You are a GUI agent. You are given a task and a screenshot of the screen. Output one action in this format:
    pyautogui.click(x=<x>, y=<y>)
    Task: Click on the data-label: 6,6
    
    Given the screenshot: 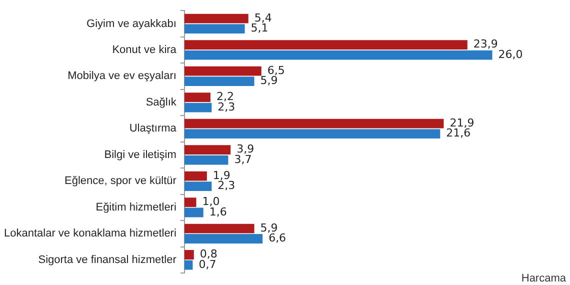 What is the action you would take?
    pyautogui.click(x=277, y=238)
    